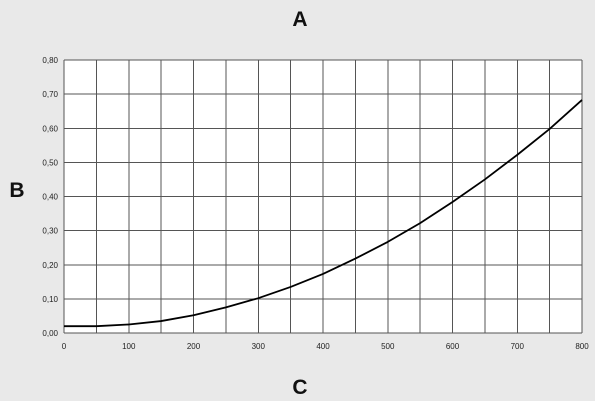 The width and height of the screenshot is (595, 401). What do you see at coordinates (50, 162) in the screenshot?
I see `y-tick-label-5: 0,50` at bounding box center [50, 162].